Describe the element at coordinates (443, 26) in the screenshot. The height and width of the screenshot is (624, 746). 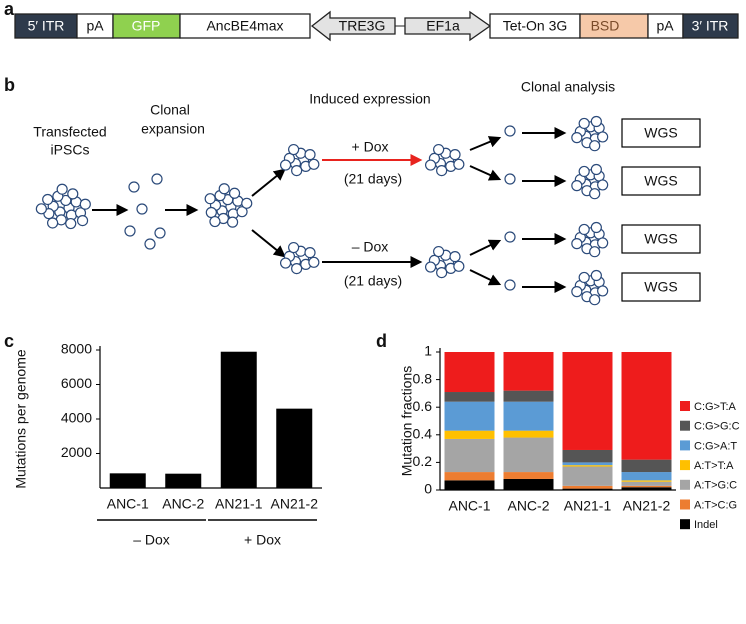
I see `element-label: EF1a` at that location.